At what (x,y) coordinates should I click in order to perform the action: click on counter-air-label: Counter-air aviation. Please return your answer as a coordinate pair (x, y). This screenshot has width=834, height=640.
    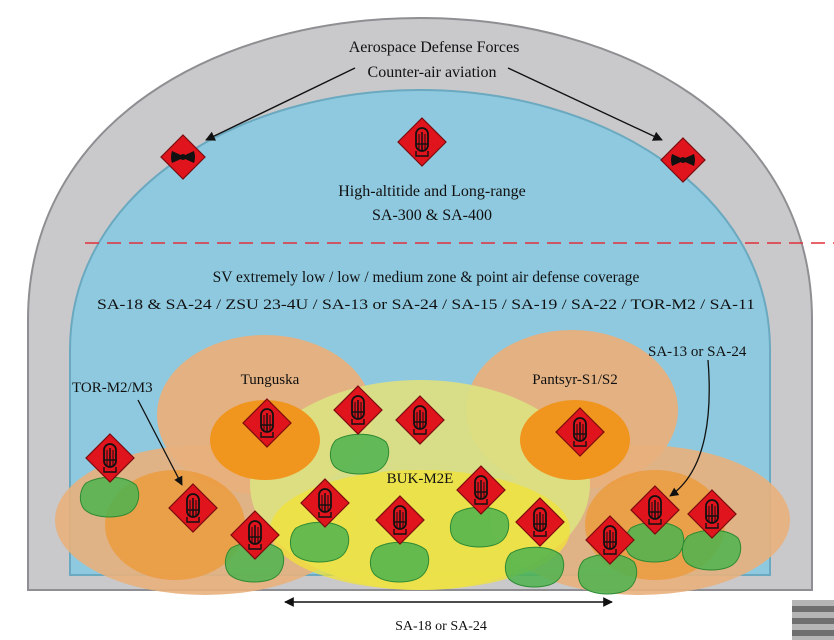
    Looking at the image, I should click on (432, 72).